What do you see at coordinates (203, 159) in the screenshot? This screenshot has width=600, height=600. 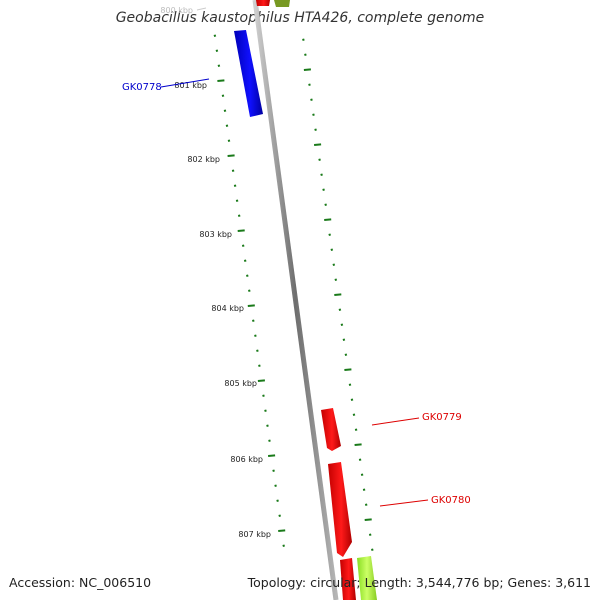 I see `tick-802-kbp: 802 kbp` at bounding box center [203, 159].